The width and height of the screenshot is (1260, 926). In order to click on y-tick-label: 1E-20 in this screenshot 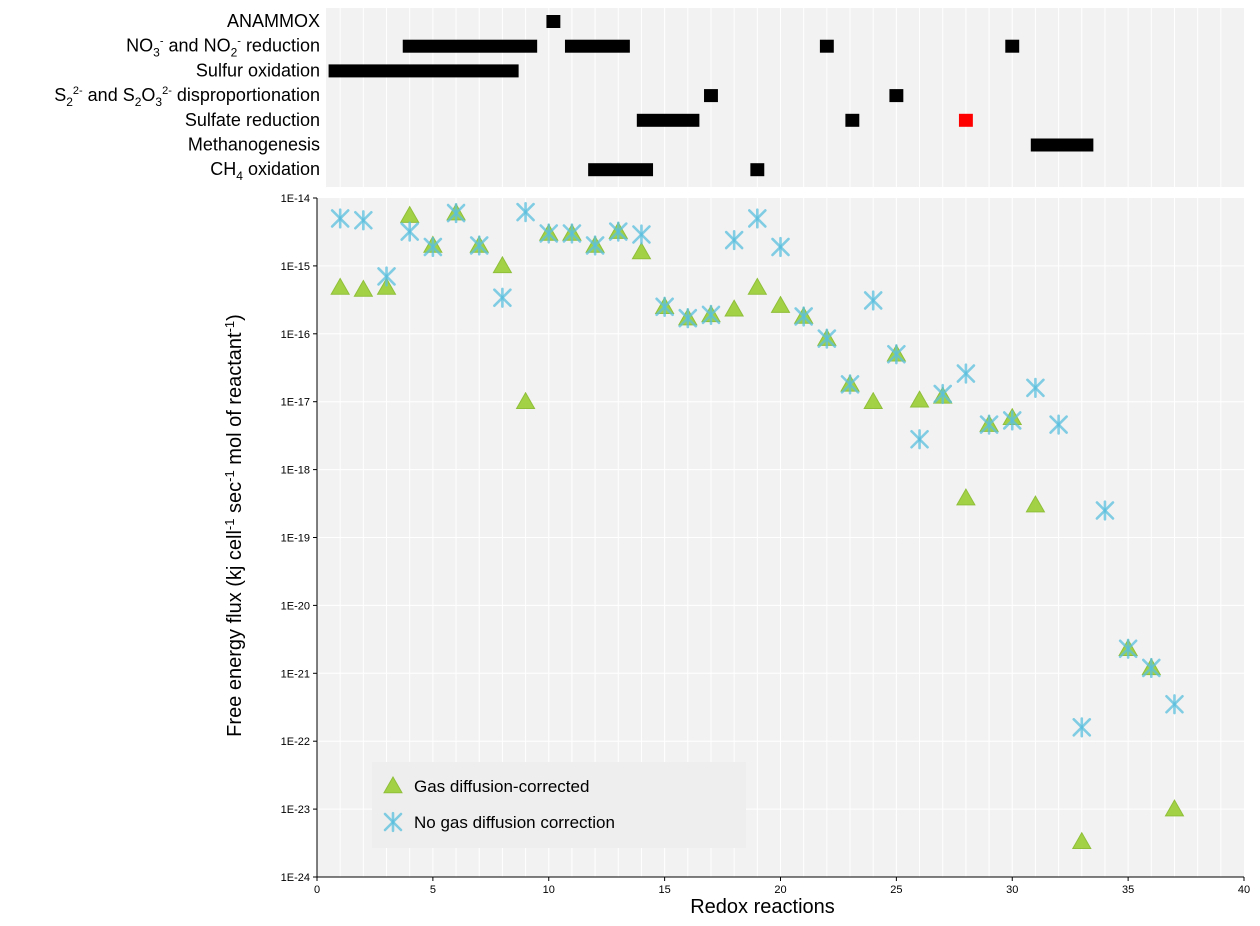, I will do `click(295, 606)`.